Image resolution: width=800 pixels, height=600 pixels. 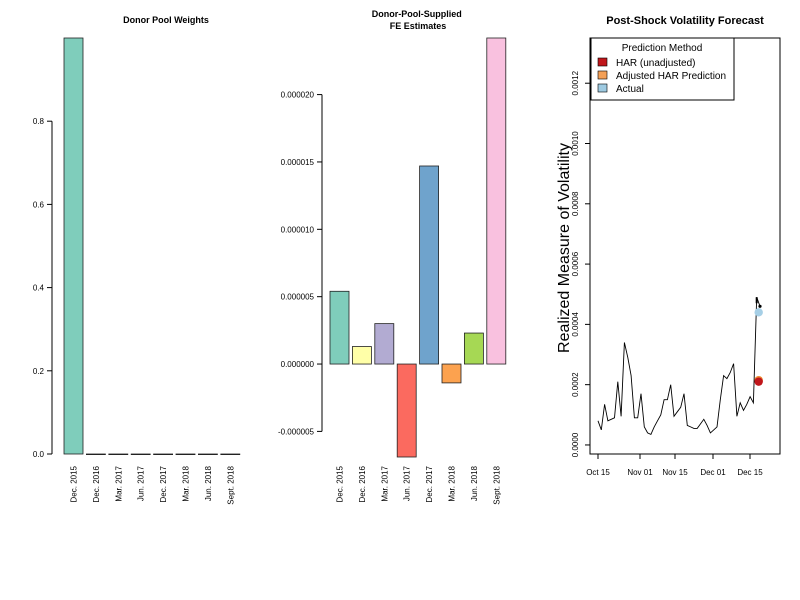 What do you see at coordinates (575, 444) in the screenshot?
I see `y-tick-label: 0.0000` at bounding box center [575, 444].